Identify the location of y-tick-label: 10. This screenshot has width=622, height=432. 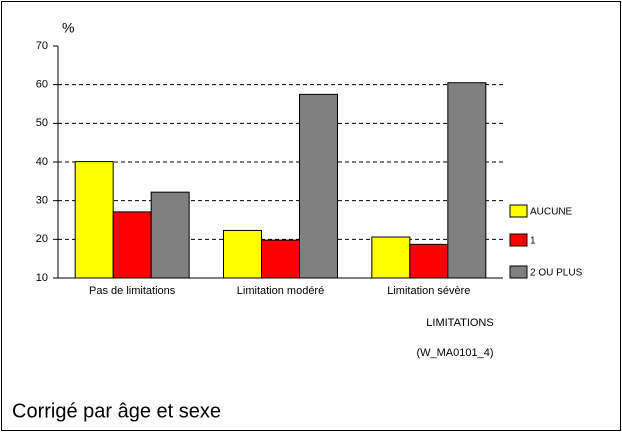
(42, 278).